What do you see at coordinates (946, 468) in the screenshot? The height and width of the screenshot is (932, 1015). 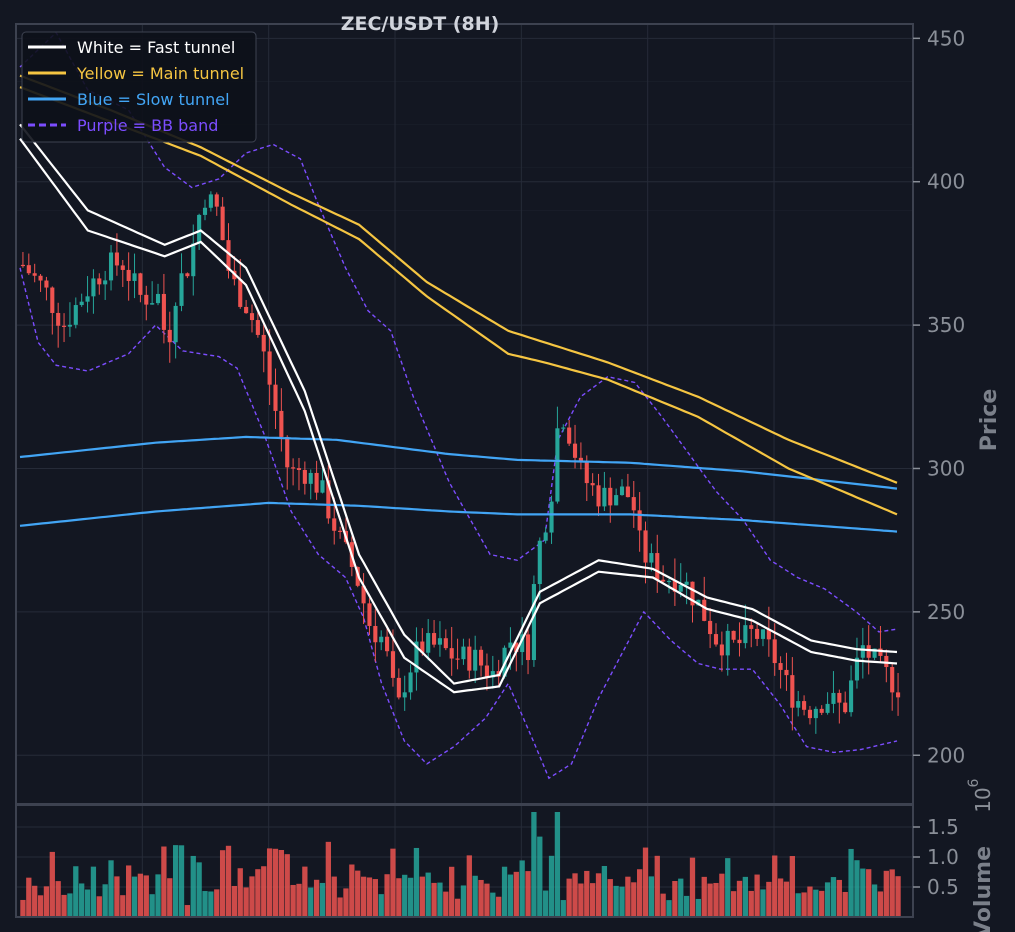 I see `price-tick-label: 300` at bounding box center [946, 468].